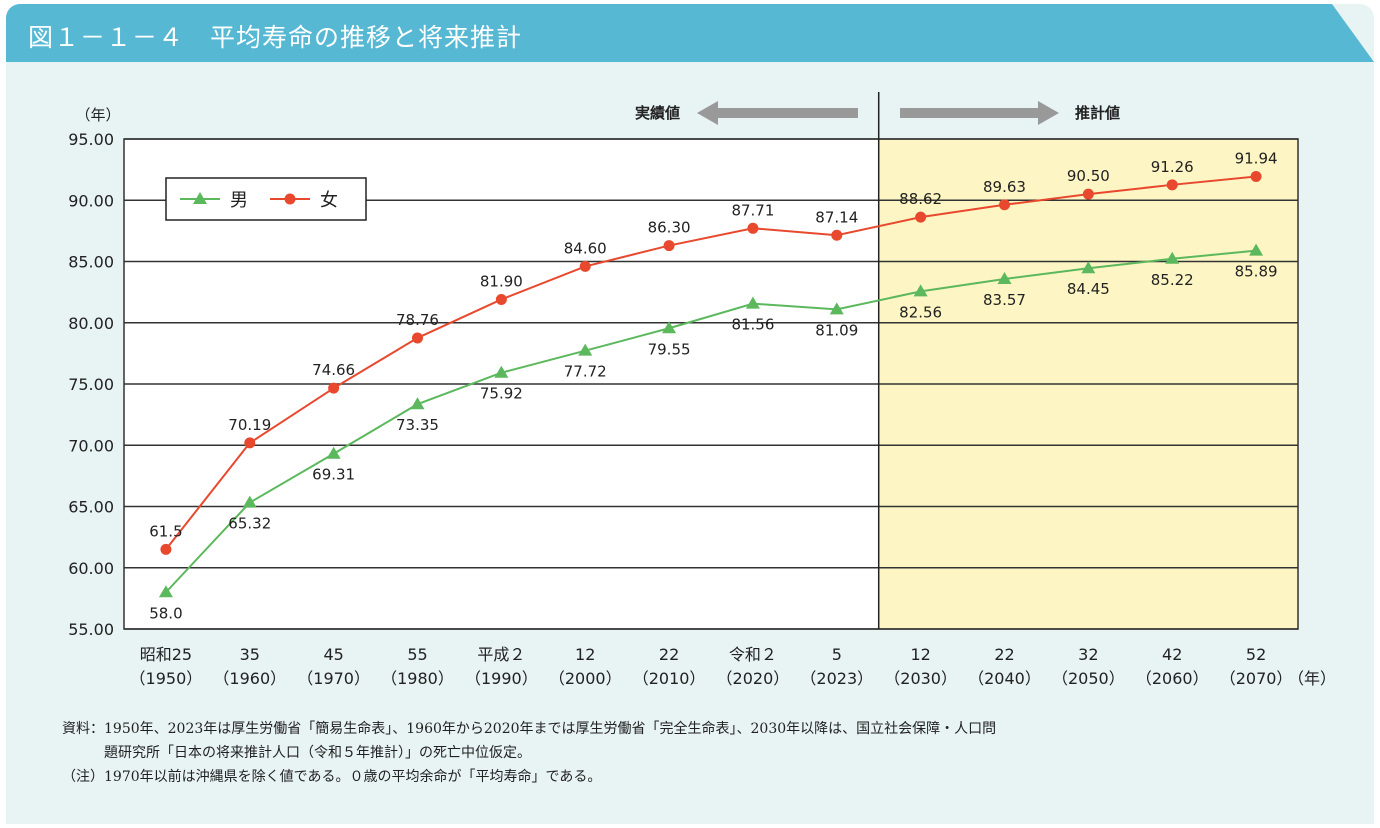 Image resolution: width=1380 pixels, height=828 pixels. I want to click on data-label: 85.22, so click(1172, 280).